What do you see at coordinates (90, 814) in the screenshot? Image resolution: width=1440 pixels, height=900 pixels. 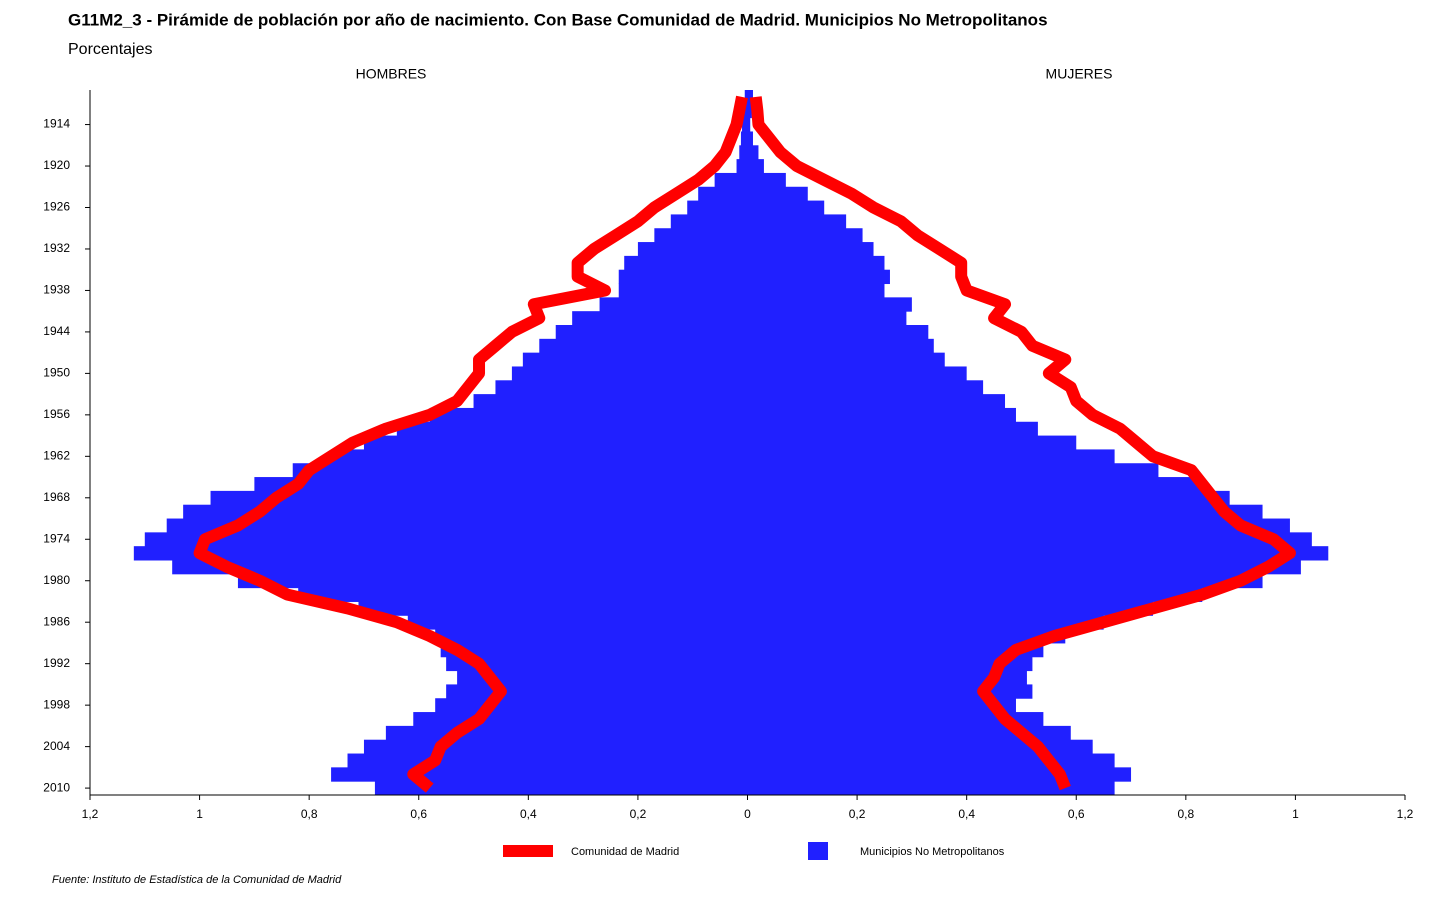 I see `x-tick-label: 1,2` at bounding box center [90, 814].